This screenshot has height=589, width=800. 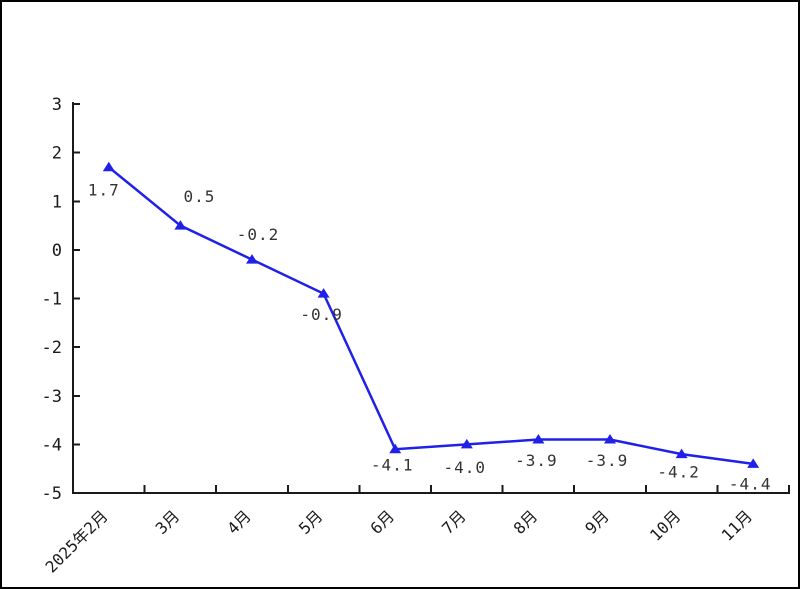 I want to click on data-point-label: -4.2, so click(x=678, y=472).